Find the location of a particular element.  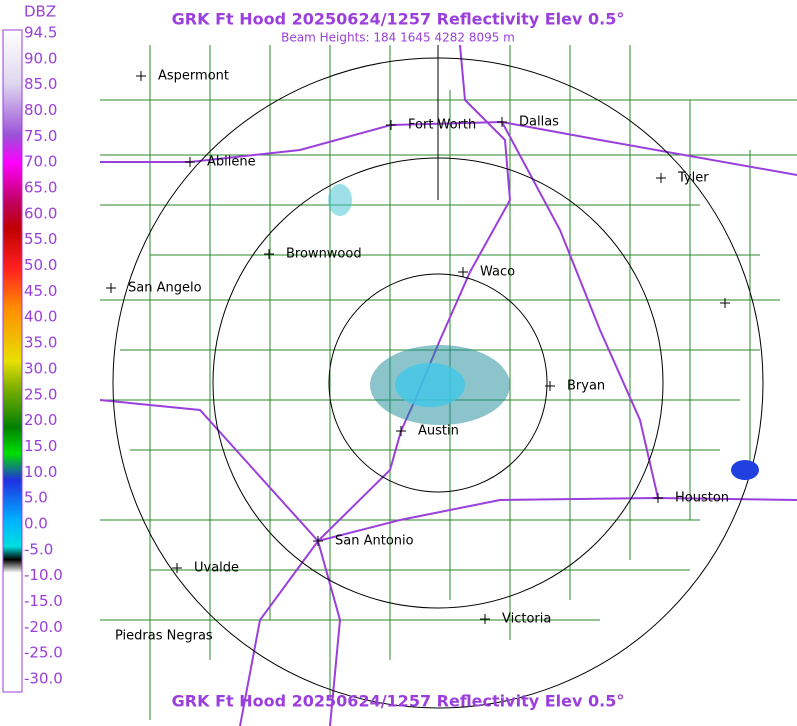

legend-label: 55.0 is located at coordinates (40, 239).